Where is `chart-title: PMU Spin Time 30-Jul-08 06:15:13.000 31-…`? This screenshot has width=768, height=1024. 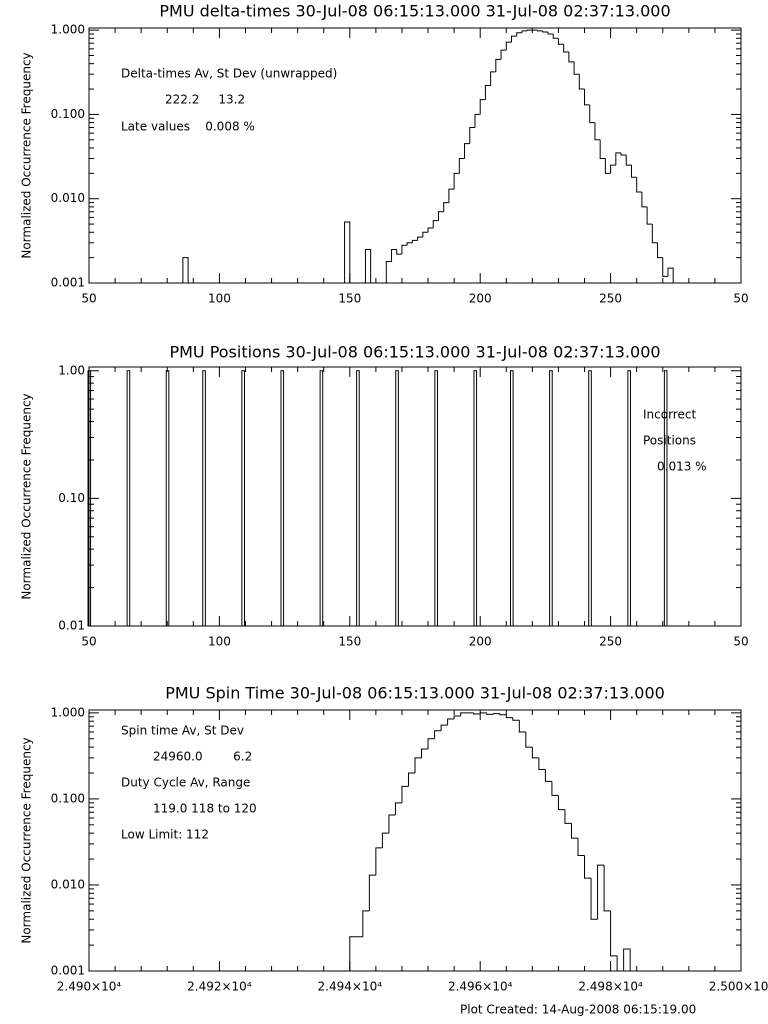 chart-title: PMU Spin Time 30-Jul-08 06:15:13.000 31-… is located at coordinates (415, 693).